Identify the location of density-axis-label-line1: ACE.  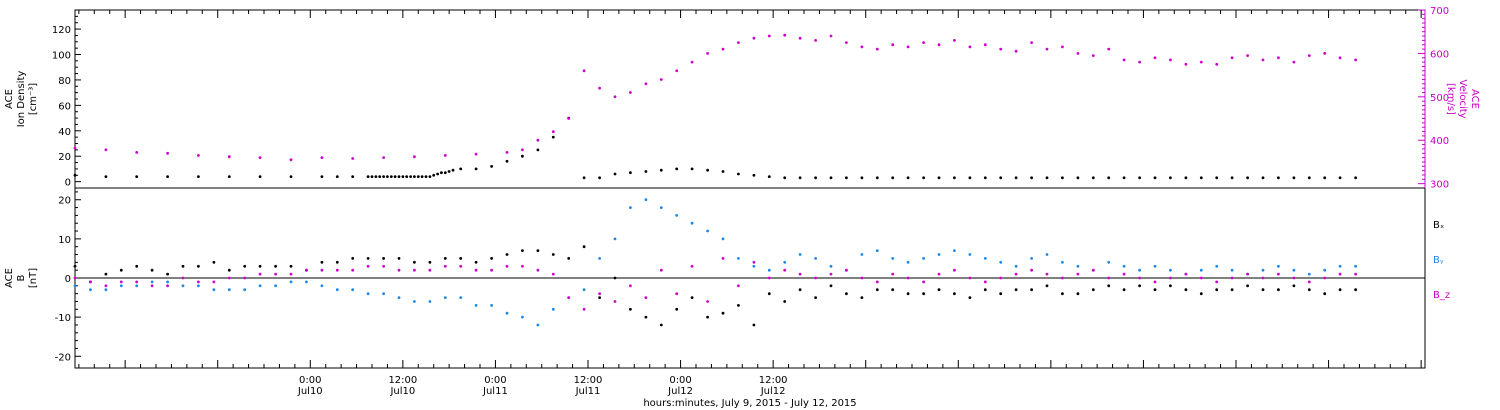
(9, 99).